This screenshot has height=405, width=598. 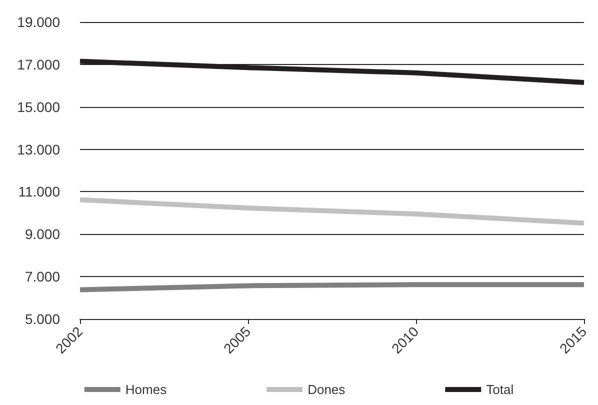 What do you see at coordinates (39, 192) in the screenshot?
I see `y-tick-label: 11.000` at bounding box center [39, 192].